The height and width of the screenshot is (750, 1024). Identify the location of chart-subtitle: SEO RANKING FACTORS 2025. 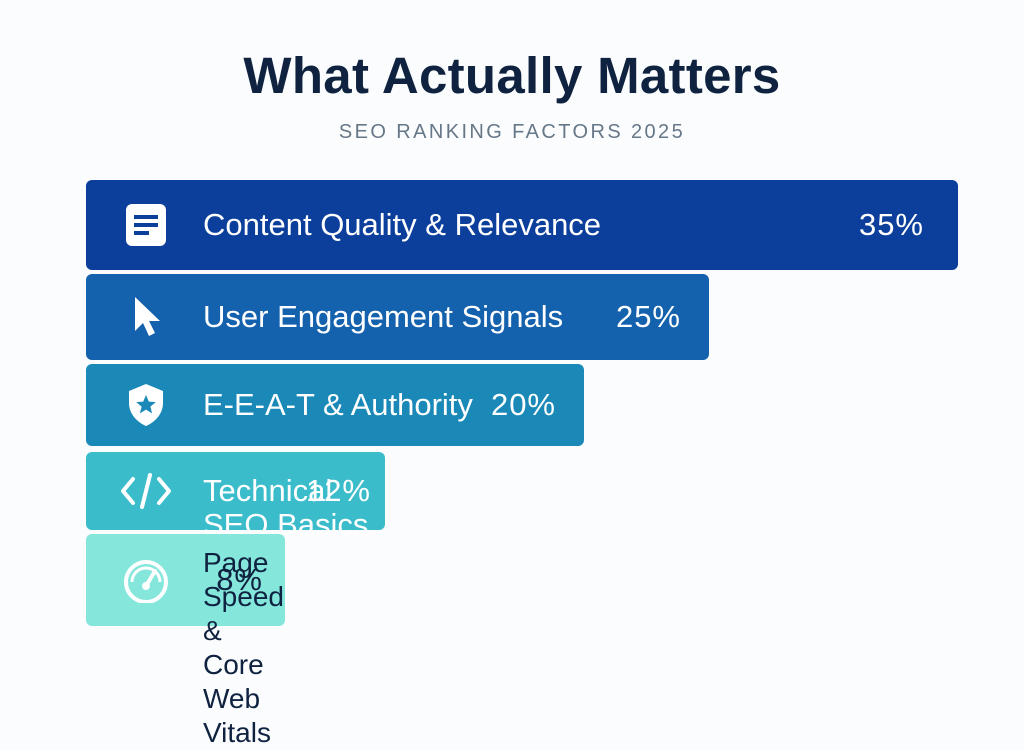
(512, 132).